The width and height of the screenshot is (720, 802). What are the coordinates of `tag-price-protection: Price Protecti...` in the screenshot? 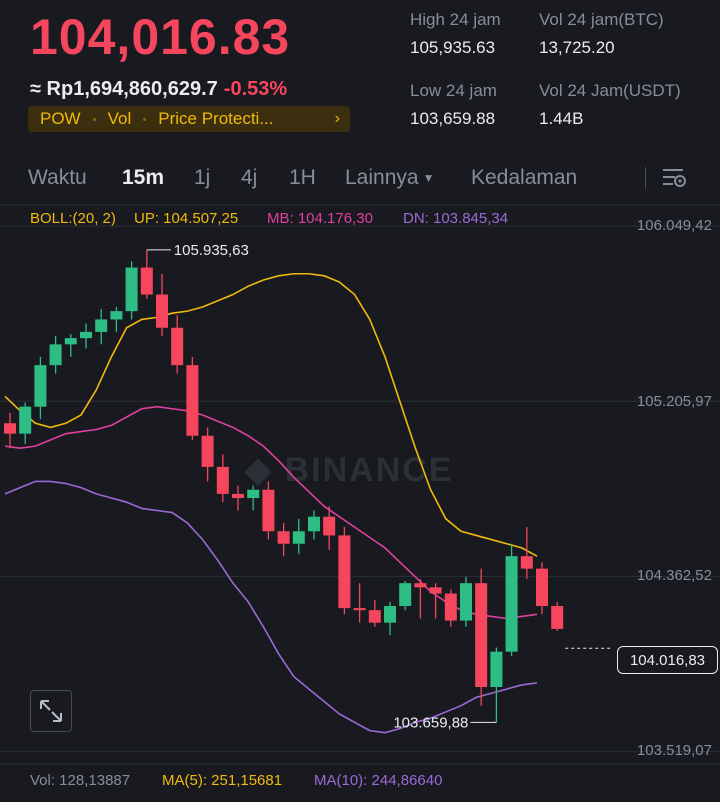 It's located at (216, 118).